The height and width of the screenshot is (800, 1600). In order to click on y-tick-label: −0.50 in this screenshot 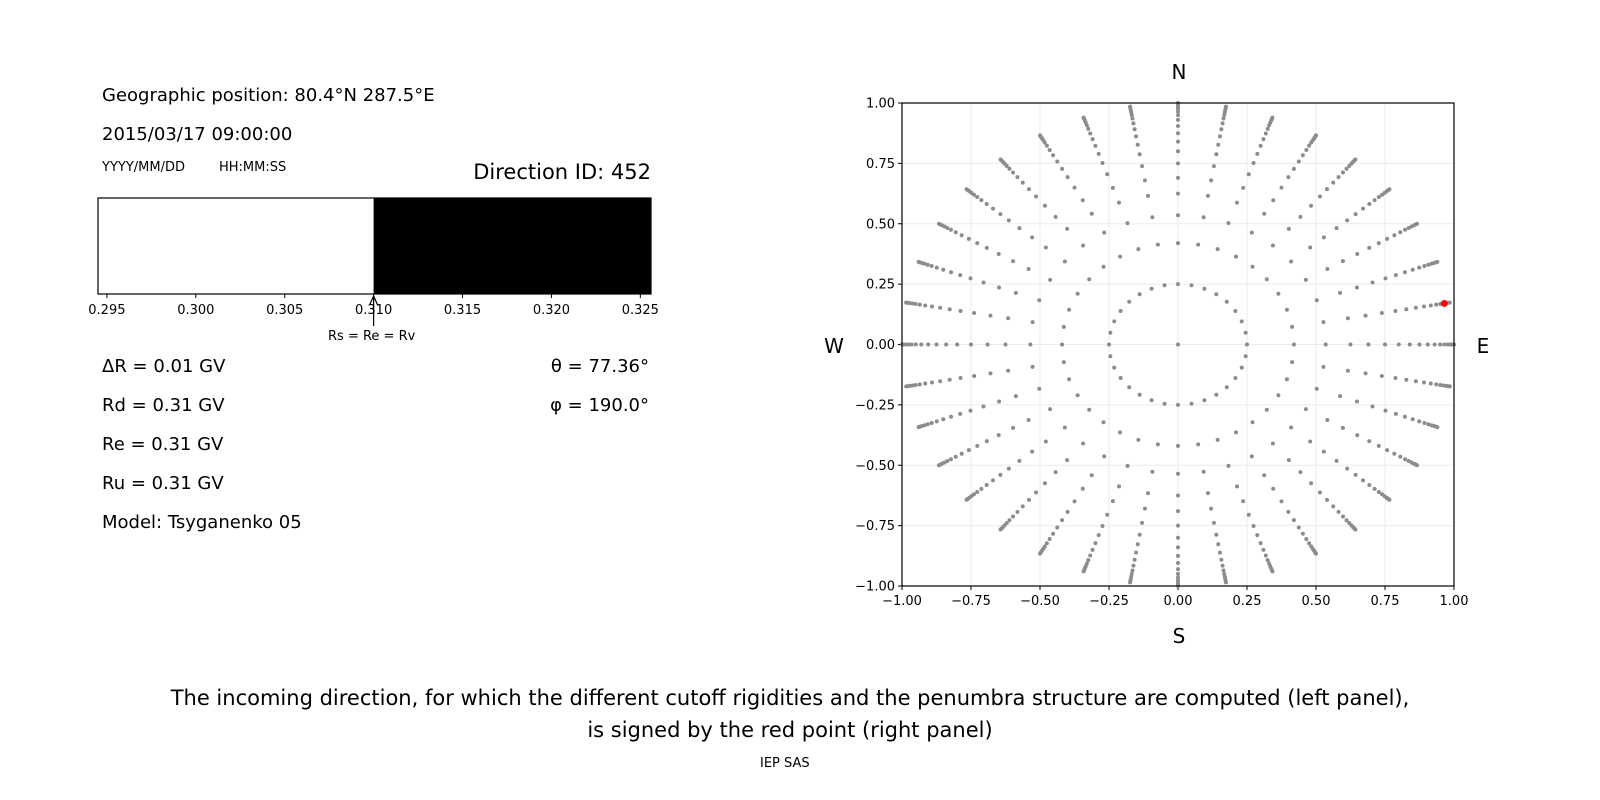, I will do `click(875, 466)`.